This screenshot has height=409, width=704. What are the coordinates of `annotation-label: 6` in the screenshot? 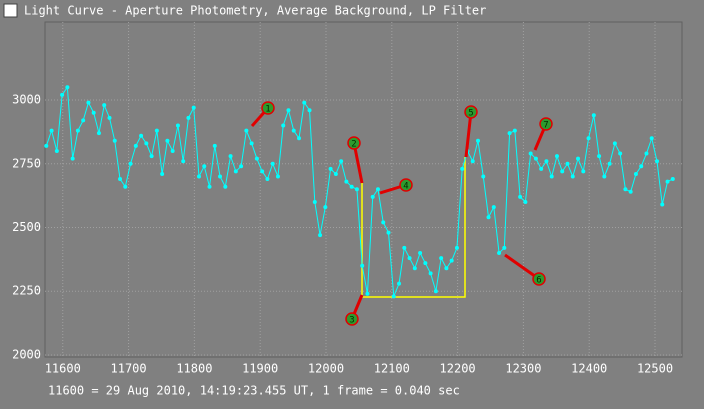 It's located at (538, 281).